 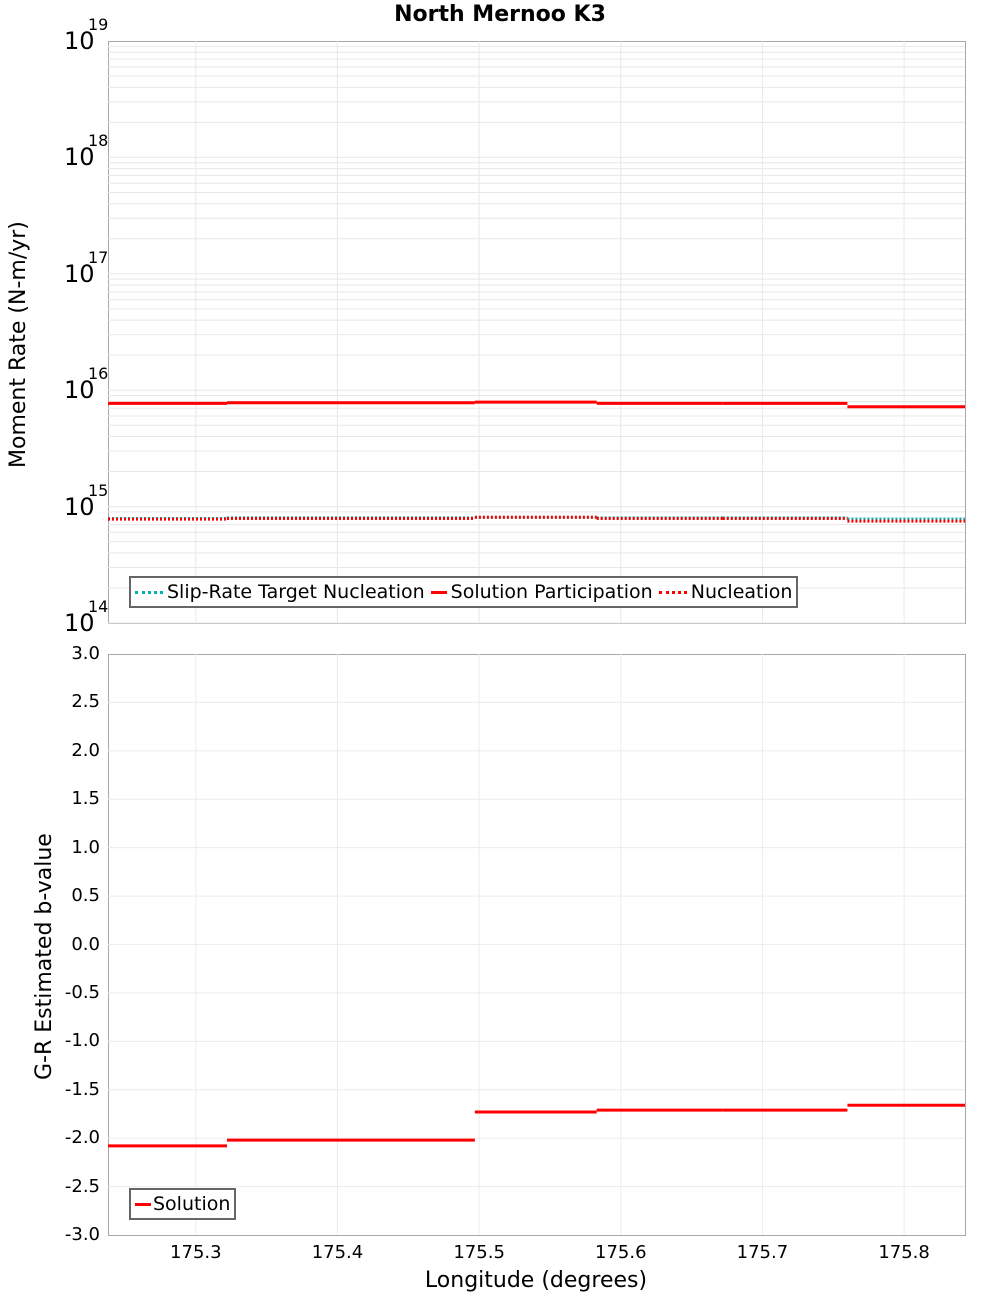 What do you see at coordinates (86, 617) in the screenshot?
I see `y-tick-label: 10 14` at bounding box center [86, 617].